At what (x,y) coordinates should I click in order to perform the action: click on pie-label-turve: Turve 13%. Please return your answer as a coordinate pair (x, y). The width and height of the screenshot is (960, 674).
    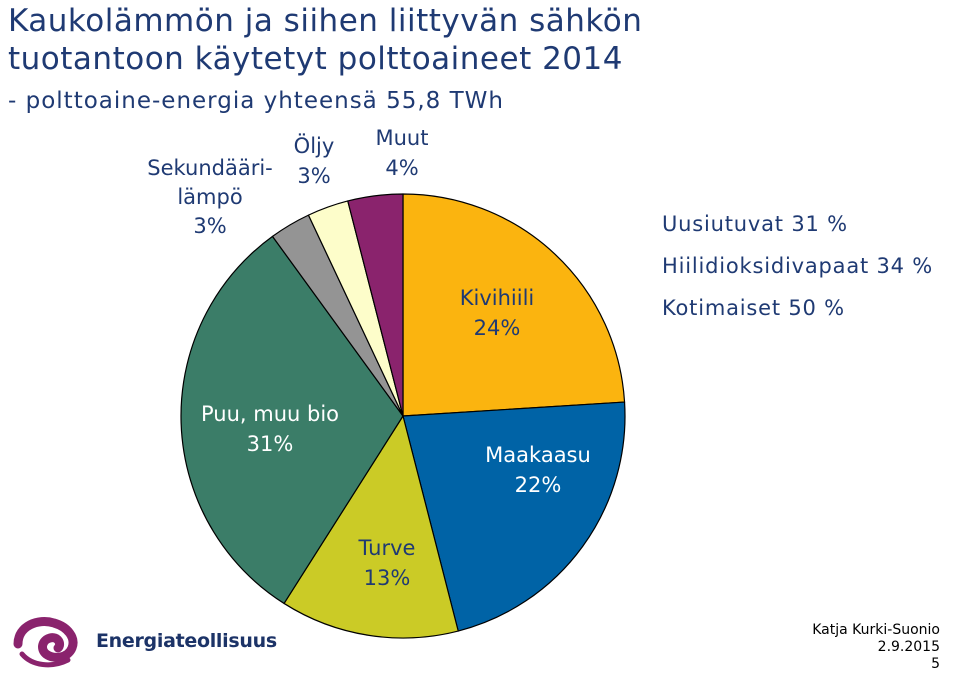
    Looking at the image, I should click on (387, 563).